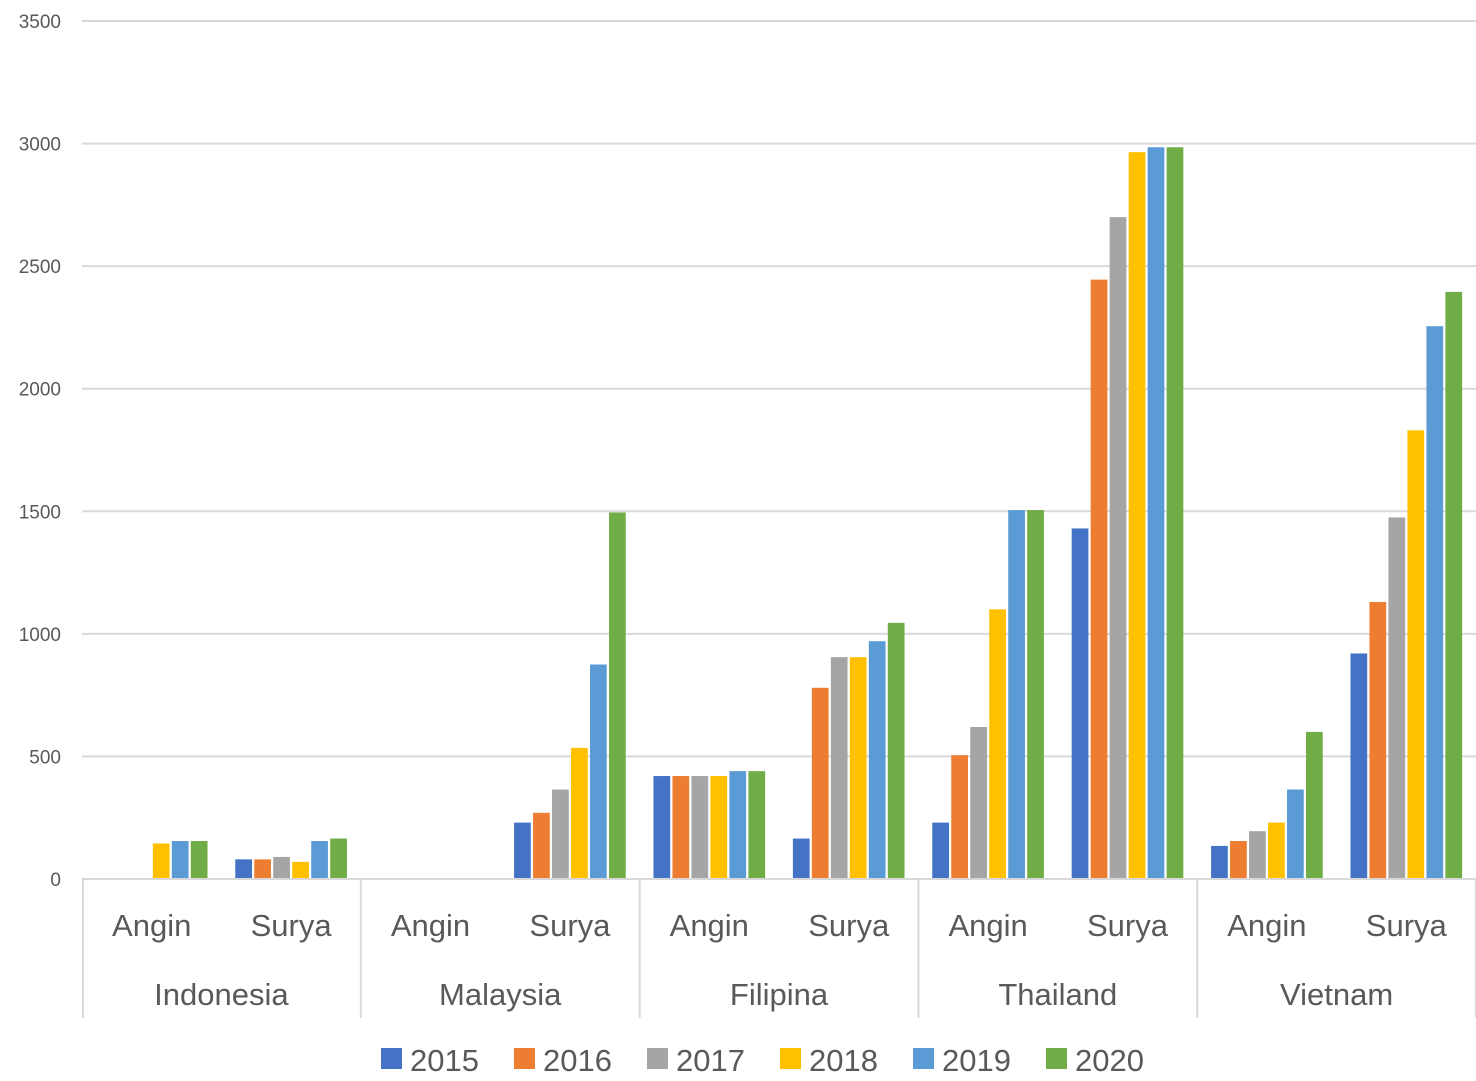 This screenshot has height=1081, width=1476. What do you see at coordinates (762, 1059) in the screenshot?
I see `legend: 2015 2016 2017 2018 2019 2020` at bounding box center [762, 1059].